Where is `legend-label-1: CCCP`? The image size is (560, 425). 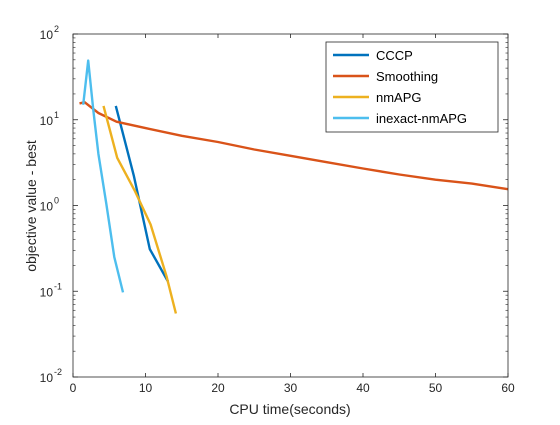 legend-label-1: CCCP is located at coordinates (394, 55).